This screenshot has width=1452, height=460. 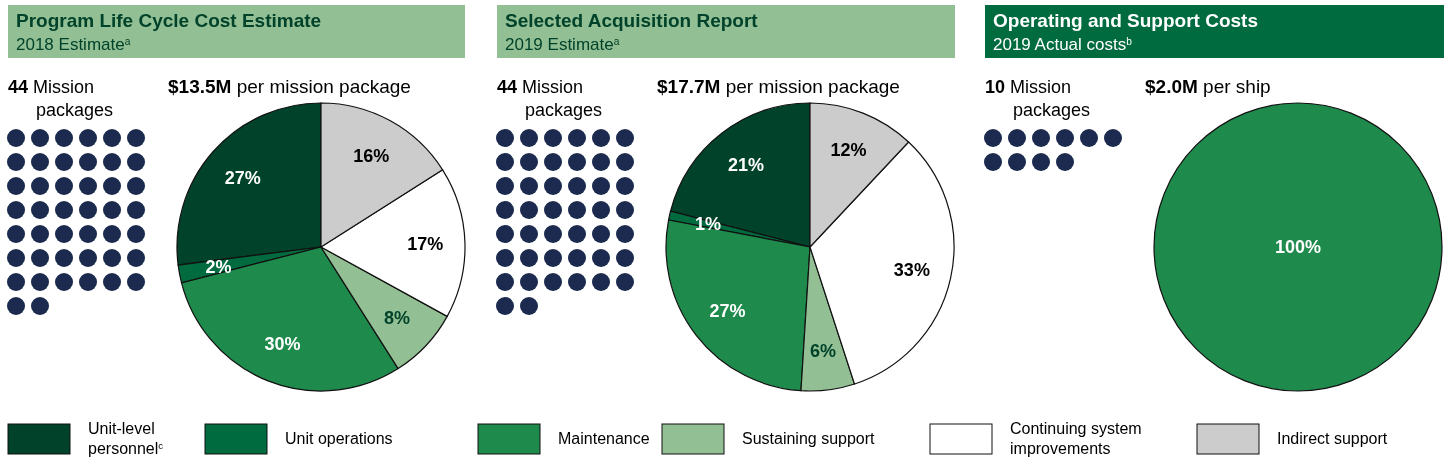 What do you see at coordinates (126, 438) in the screenshot?
I see `legend-label: Unit-level personnel$^{c}$` at bounding box center [126, 438].